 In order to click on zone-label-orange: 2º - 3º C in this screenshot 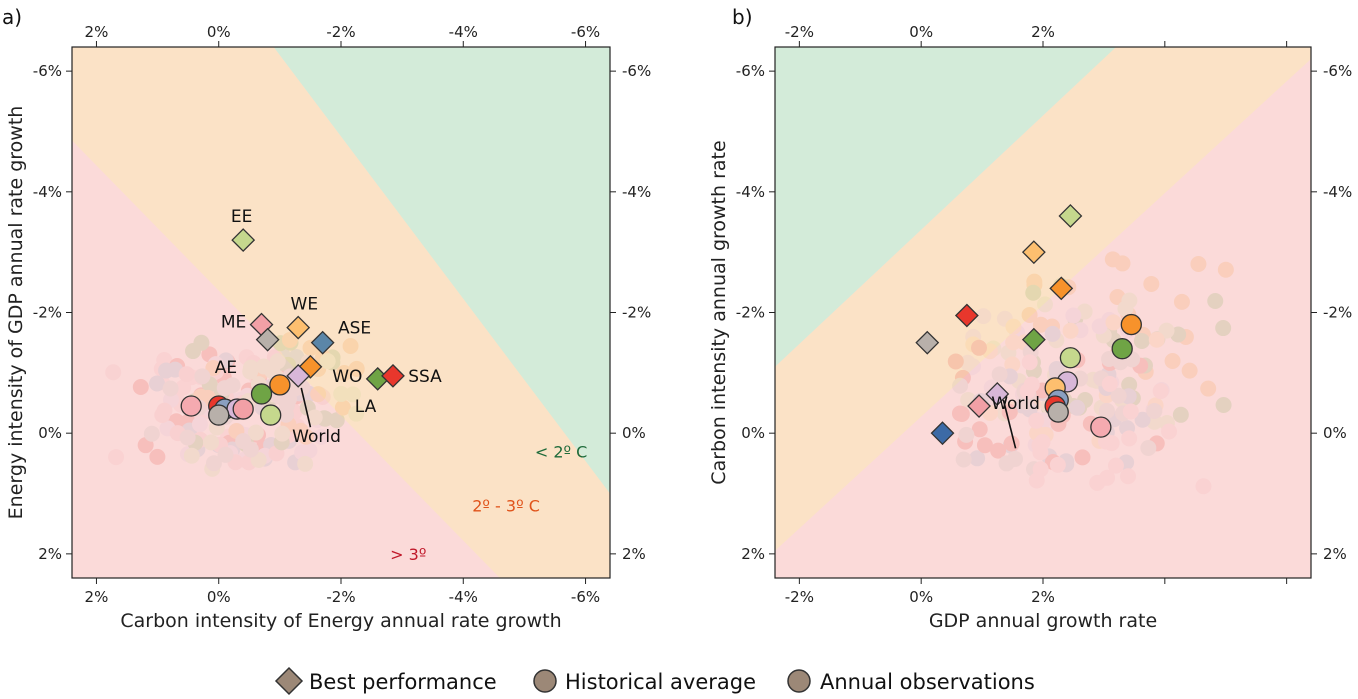, I will do `click(506, 506)`.